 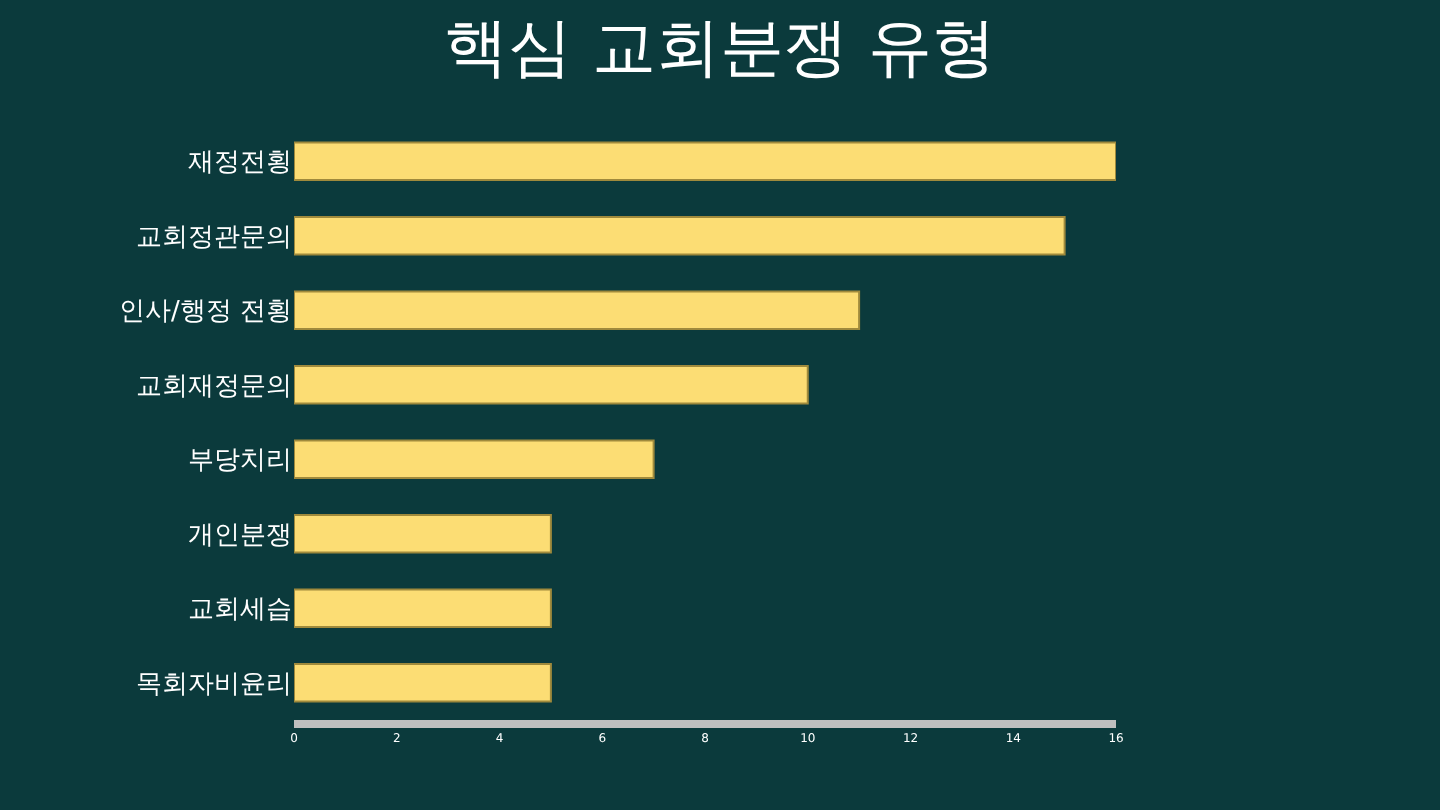 What do you see at coordinates (240, 163) in the screenshot?
I see `y-tick-label: 재정전횡` at bounding box center [240, 163].